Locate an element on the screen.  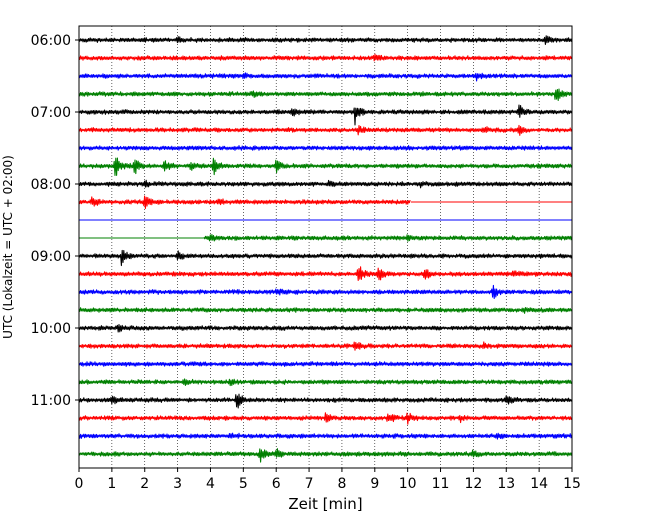
y-tick-label: 10:00 is located at coordinates (51, 329).